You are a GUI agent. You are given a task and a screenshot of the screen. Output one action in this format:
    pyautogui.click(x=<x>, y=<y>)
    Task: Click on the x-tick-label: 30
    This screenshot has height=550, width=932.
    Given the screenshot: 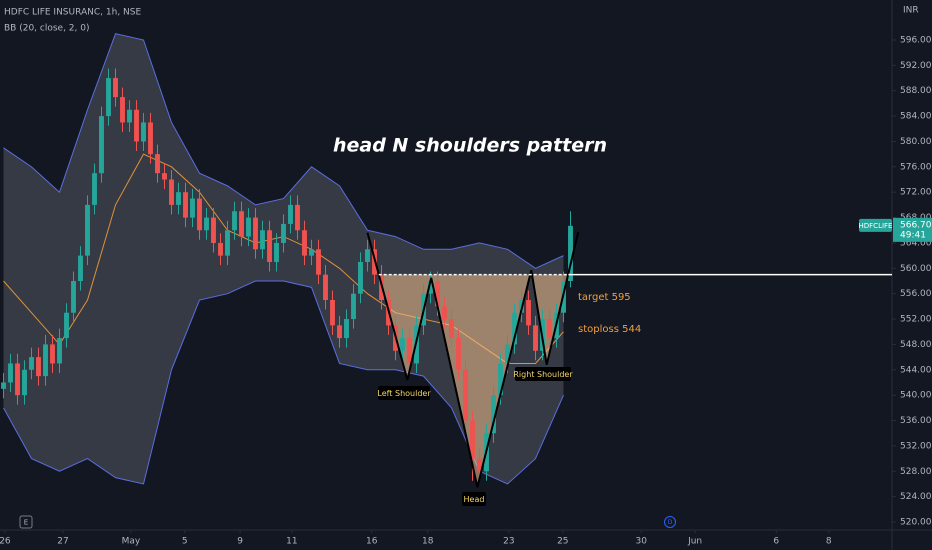 What is the action you would take?
    pyautogui.click(x=641, y=542)
    